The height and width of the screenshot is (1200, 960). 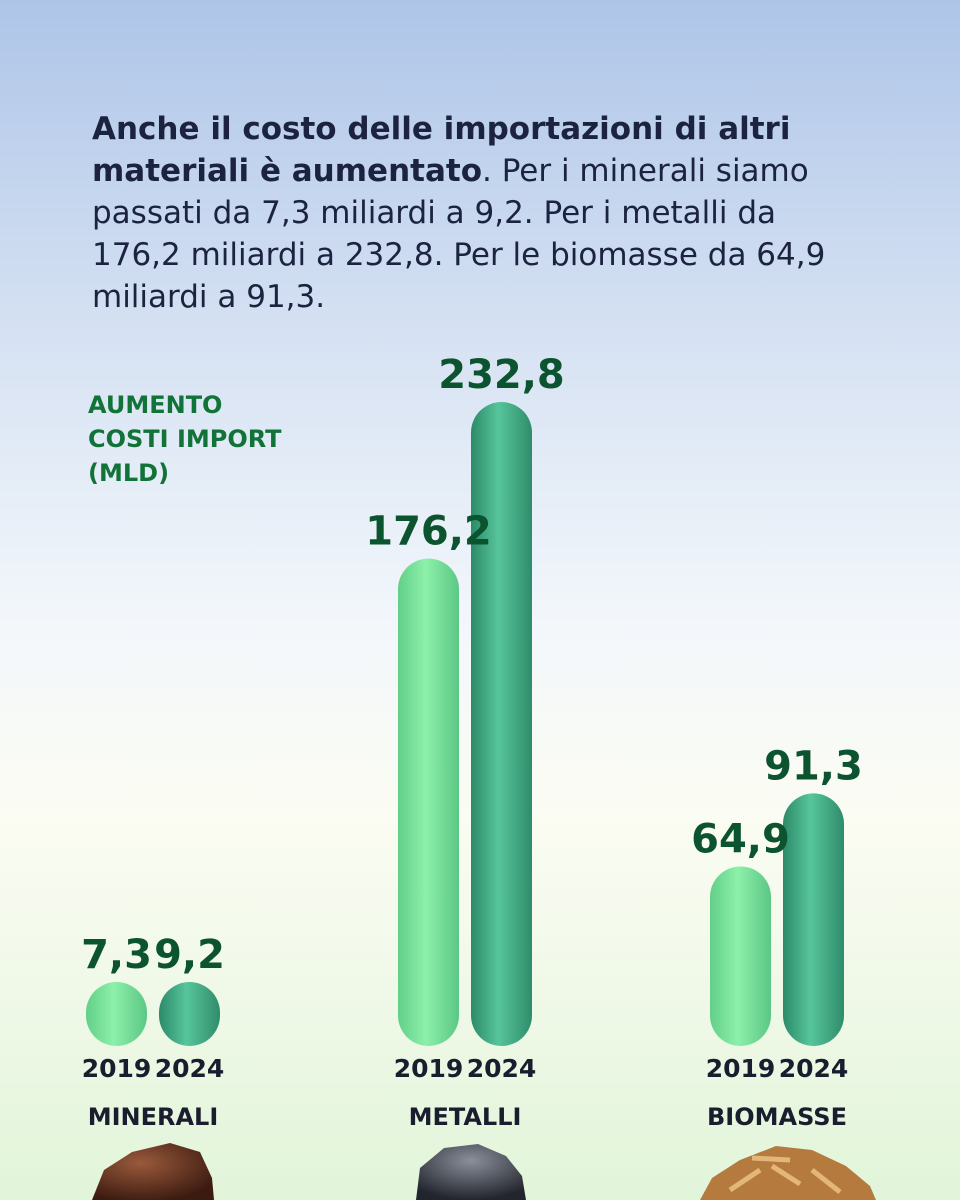 What do you see at coordinates (777, 1117) in the screenshot?
I see `category-label-biomasse: BIOMASSE` at bounding box center [777, 1117].